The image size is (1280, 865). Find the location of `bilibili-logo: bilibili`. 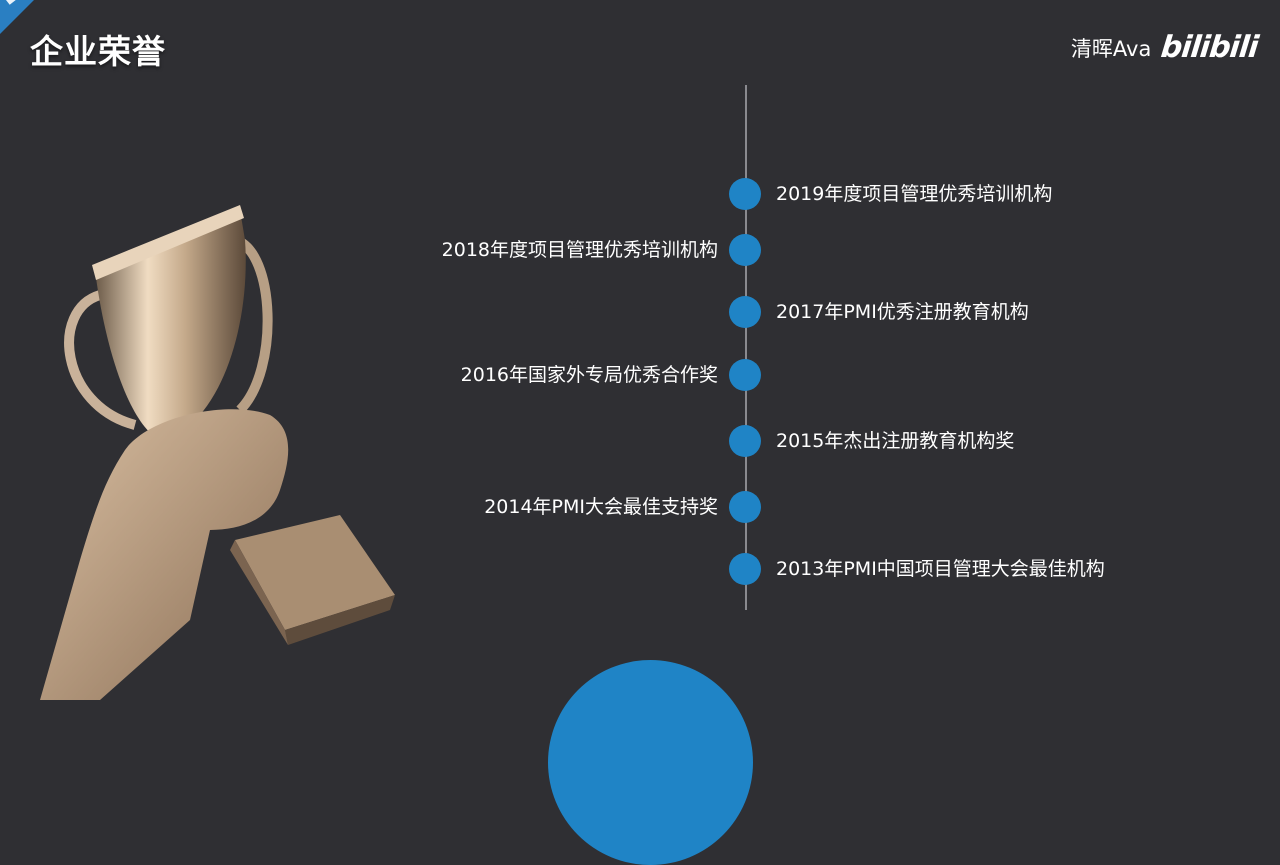

bilibili-logo: bilibili is located at coordinates (1209, 47).